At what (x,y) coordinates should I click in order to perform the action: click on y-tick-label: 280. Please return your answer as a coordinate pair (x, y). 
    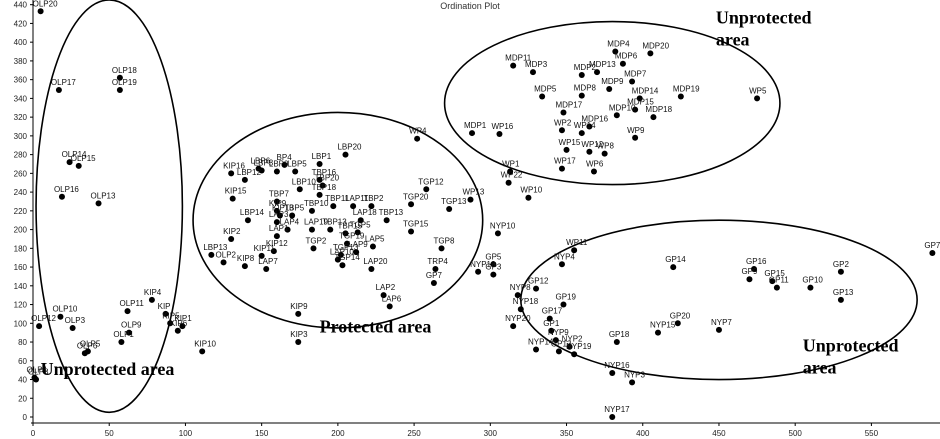
    Looking at the image, I should click on (21, 155).